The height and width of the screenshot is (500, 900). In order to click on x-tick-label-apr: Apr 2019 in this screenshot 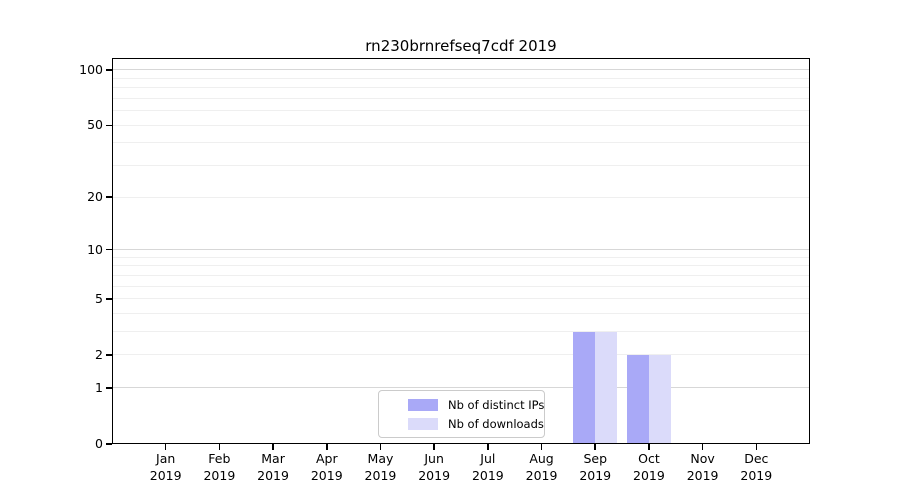, I will do `click(327, 467)`.